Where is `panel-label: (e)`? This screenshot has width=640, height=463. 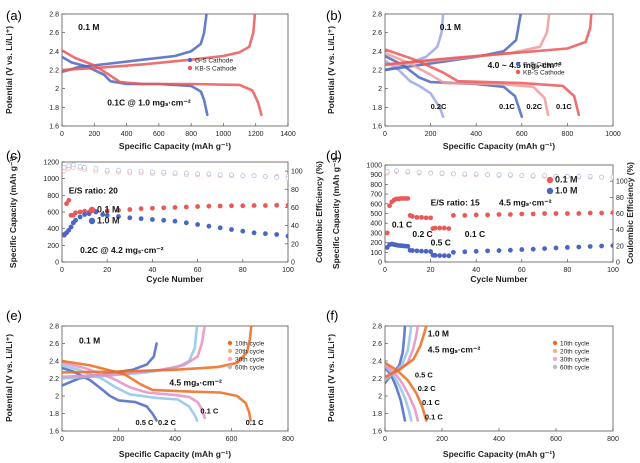
panel-label: (e) is located at coordinates (14, 315).